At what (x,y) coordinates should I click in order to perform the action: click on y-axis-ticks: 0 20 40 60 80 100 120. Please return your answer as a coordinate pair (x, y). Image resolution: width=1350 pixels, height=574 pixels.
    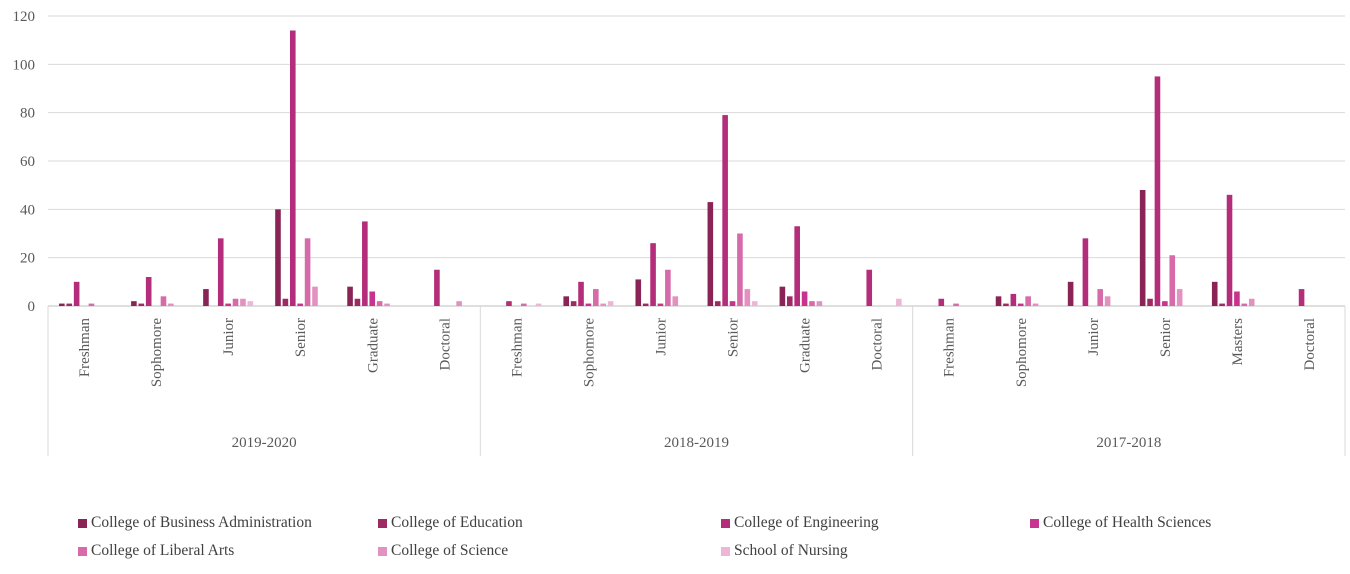
    Looking at the image, I should click on (24, 162).